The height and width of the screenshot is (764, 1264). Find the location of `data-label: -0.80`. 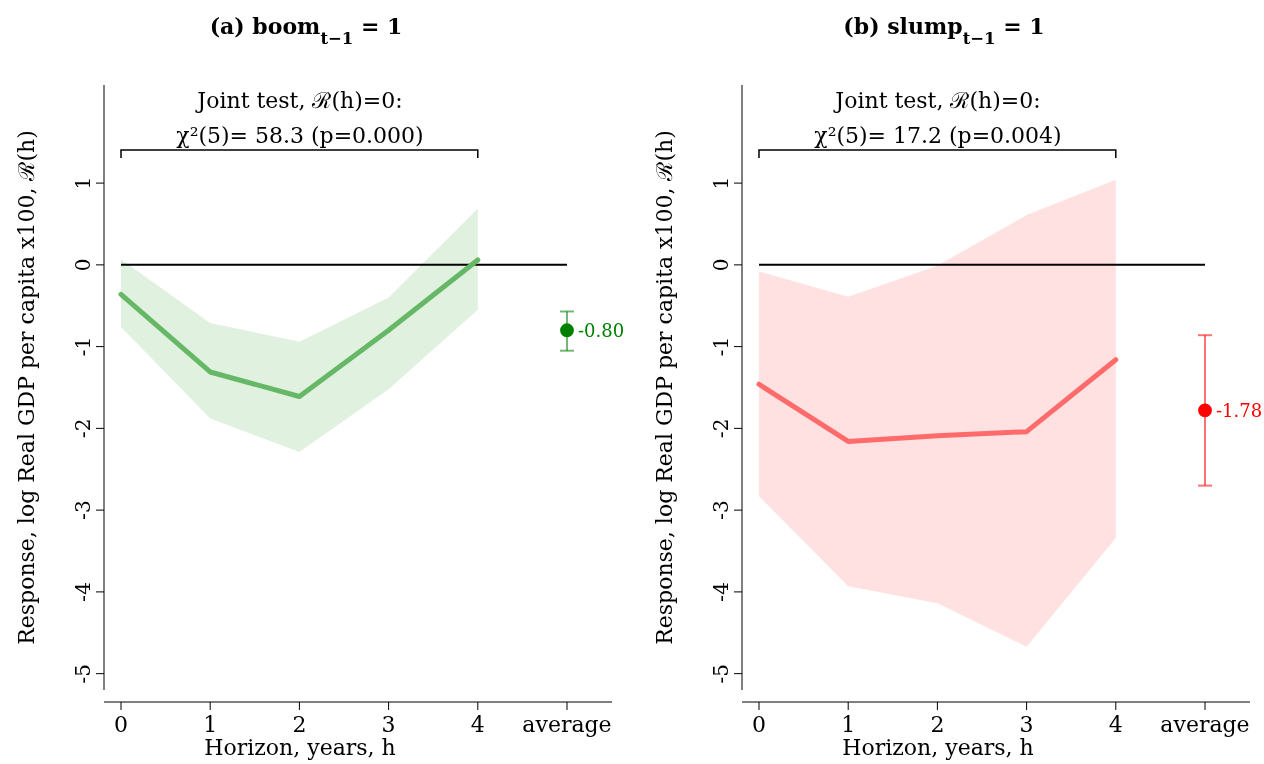

data-label: -0.80 is located at coordinates (601, 331).